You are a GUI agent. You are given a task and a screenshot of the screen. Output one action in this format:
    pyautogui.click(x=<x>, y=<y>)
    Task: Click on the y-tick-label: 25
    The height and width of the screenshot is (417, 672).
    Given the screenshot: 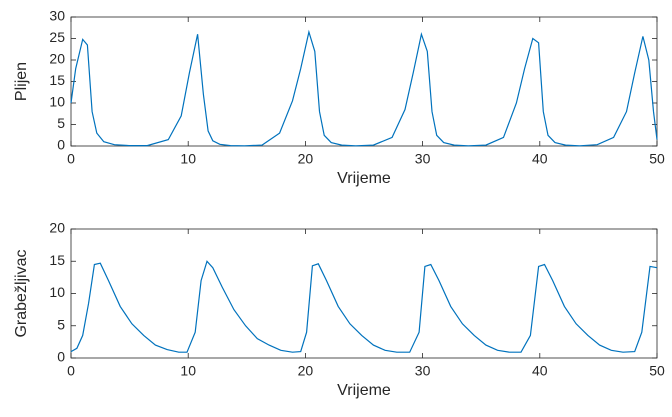 What is the action you would take?
    pyautogui.click(x=57, y=37)
    